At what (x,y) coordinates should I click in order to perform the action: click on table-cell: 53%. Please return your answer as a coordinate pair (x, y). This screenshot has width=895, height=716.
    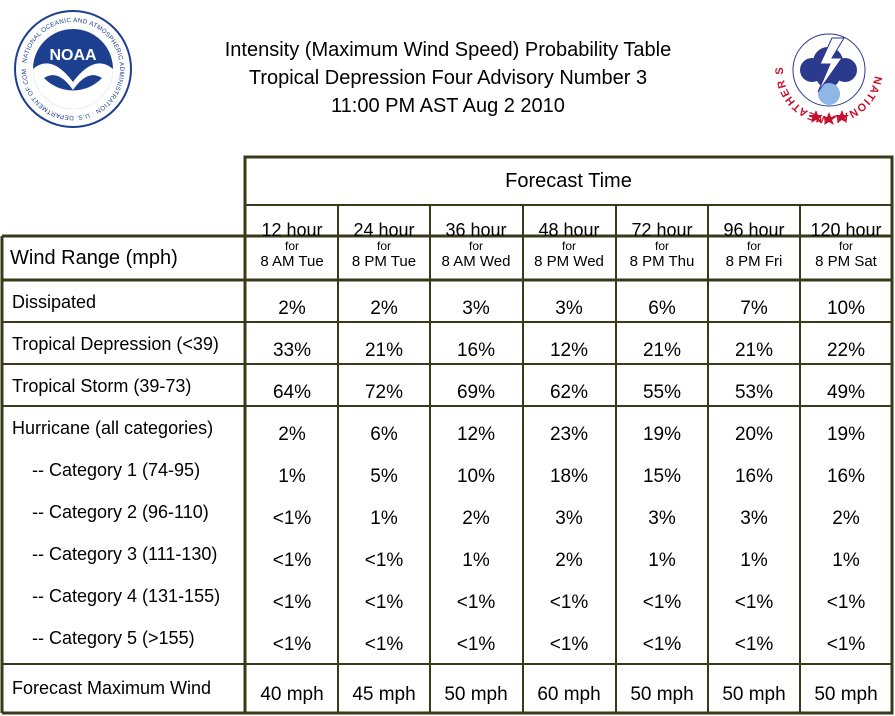
    Looking at the image, I should click on (754, 392).